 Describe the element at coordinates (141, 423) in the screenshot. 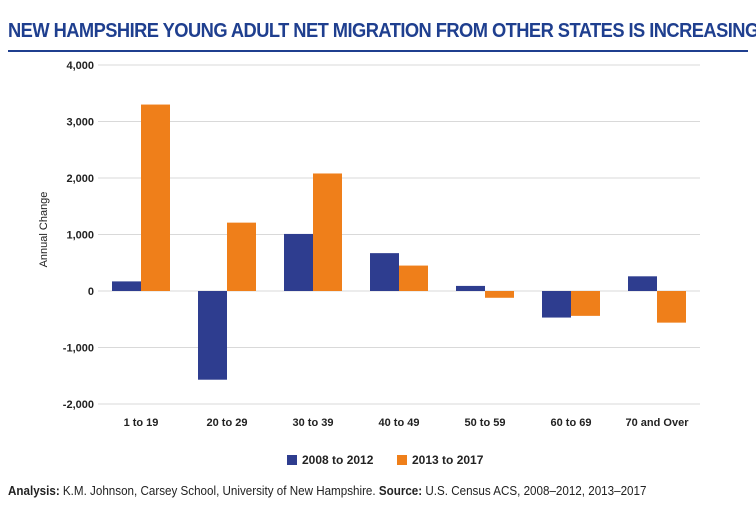

I see `x-category-label: 1 to 19` at that location.